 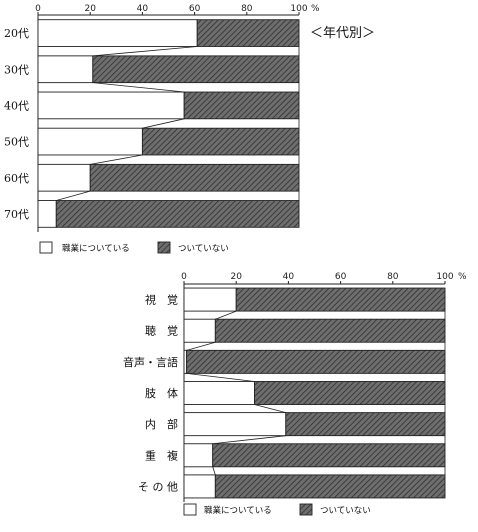 What do you see at coordinates (16, 105) in the screenshot?
I see `category-label: 40代` at bounding box center [16, 105].